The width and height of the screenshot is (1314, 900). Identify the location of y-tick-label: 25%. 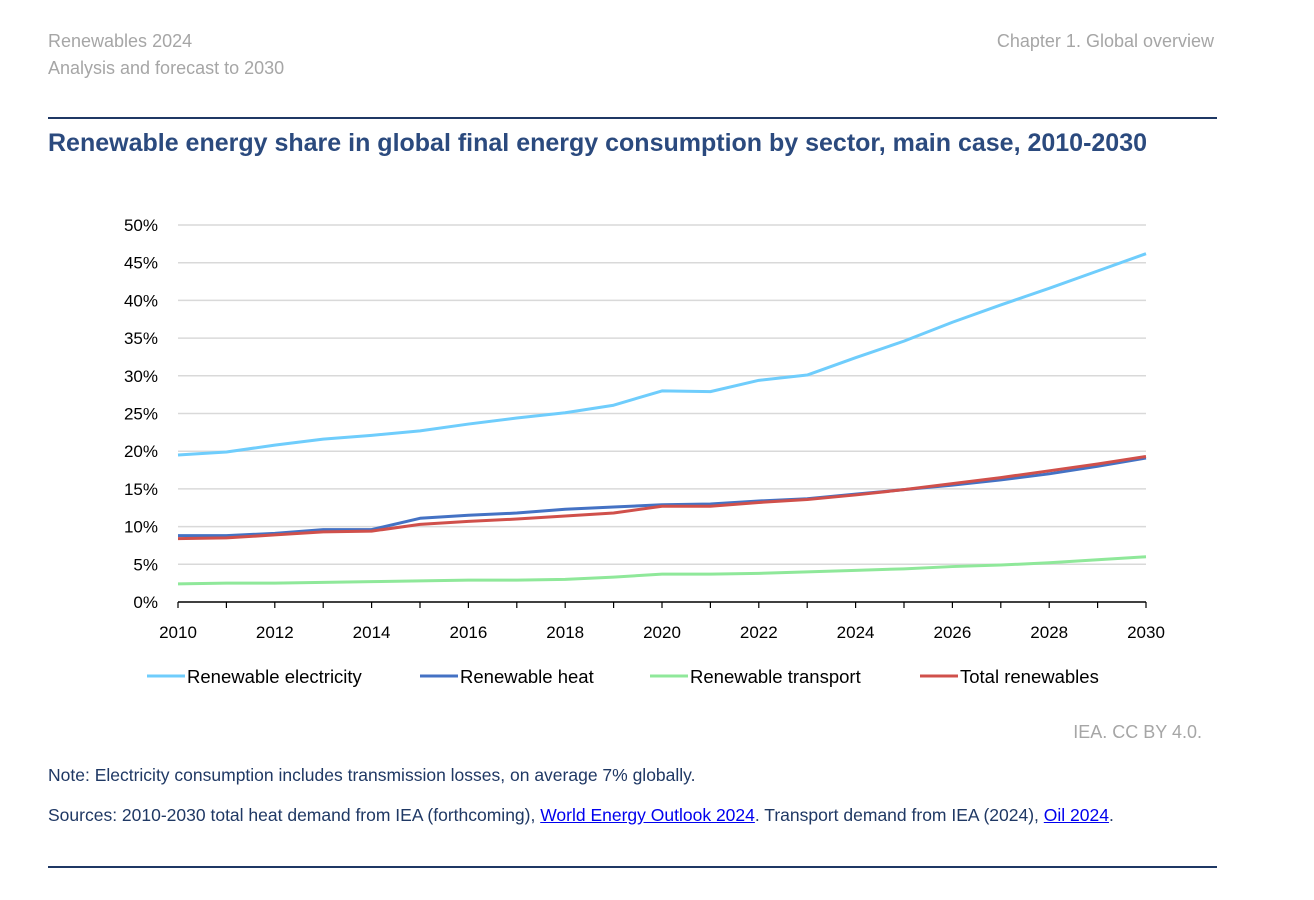
(141, 414).